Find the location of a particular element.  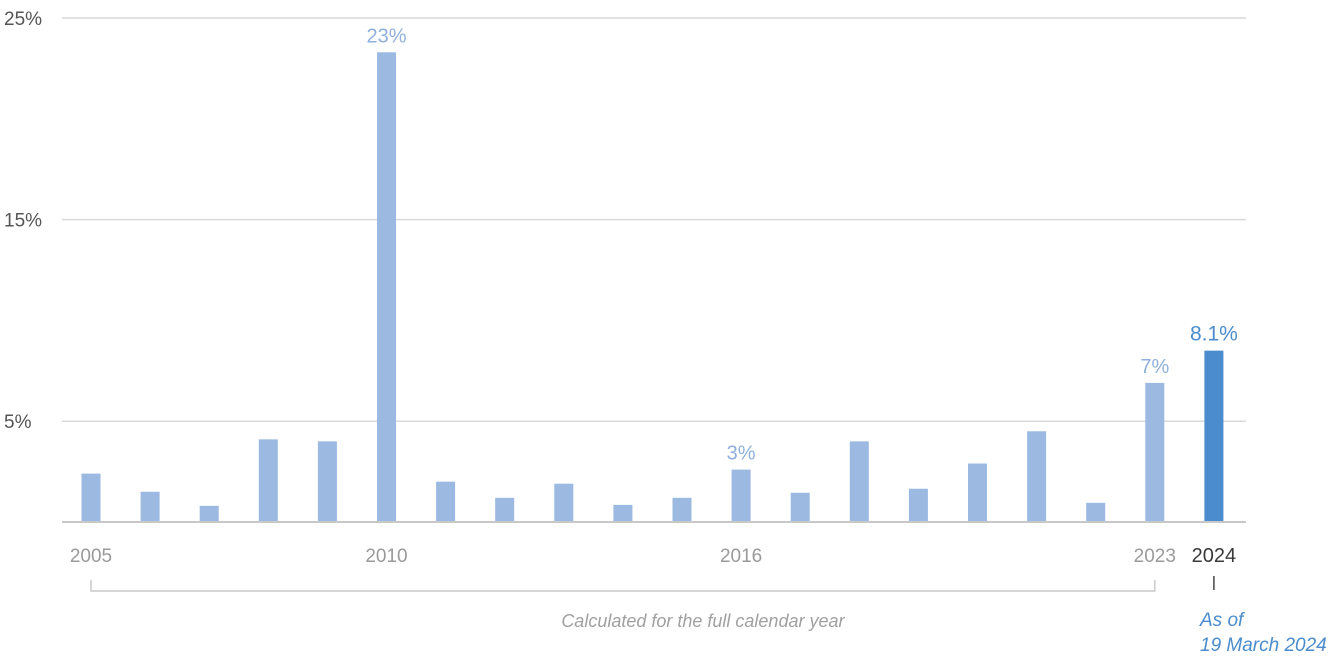

bar-2020 is located at coordinates (977, 492).